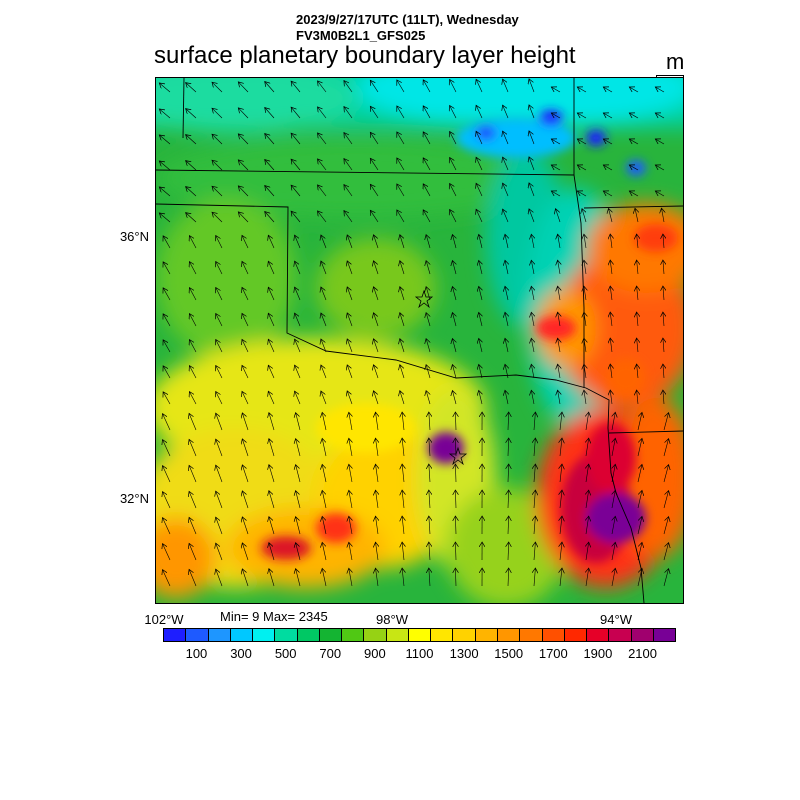  I want to click on colorbar-tick-label: 100, so click(196, 653).